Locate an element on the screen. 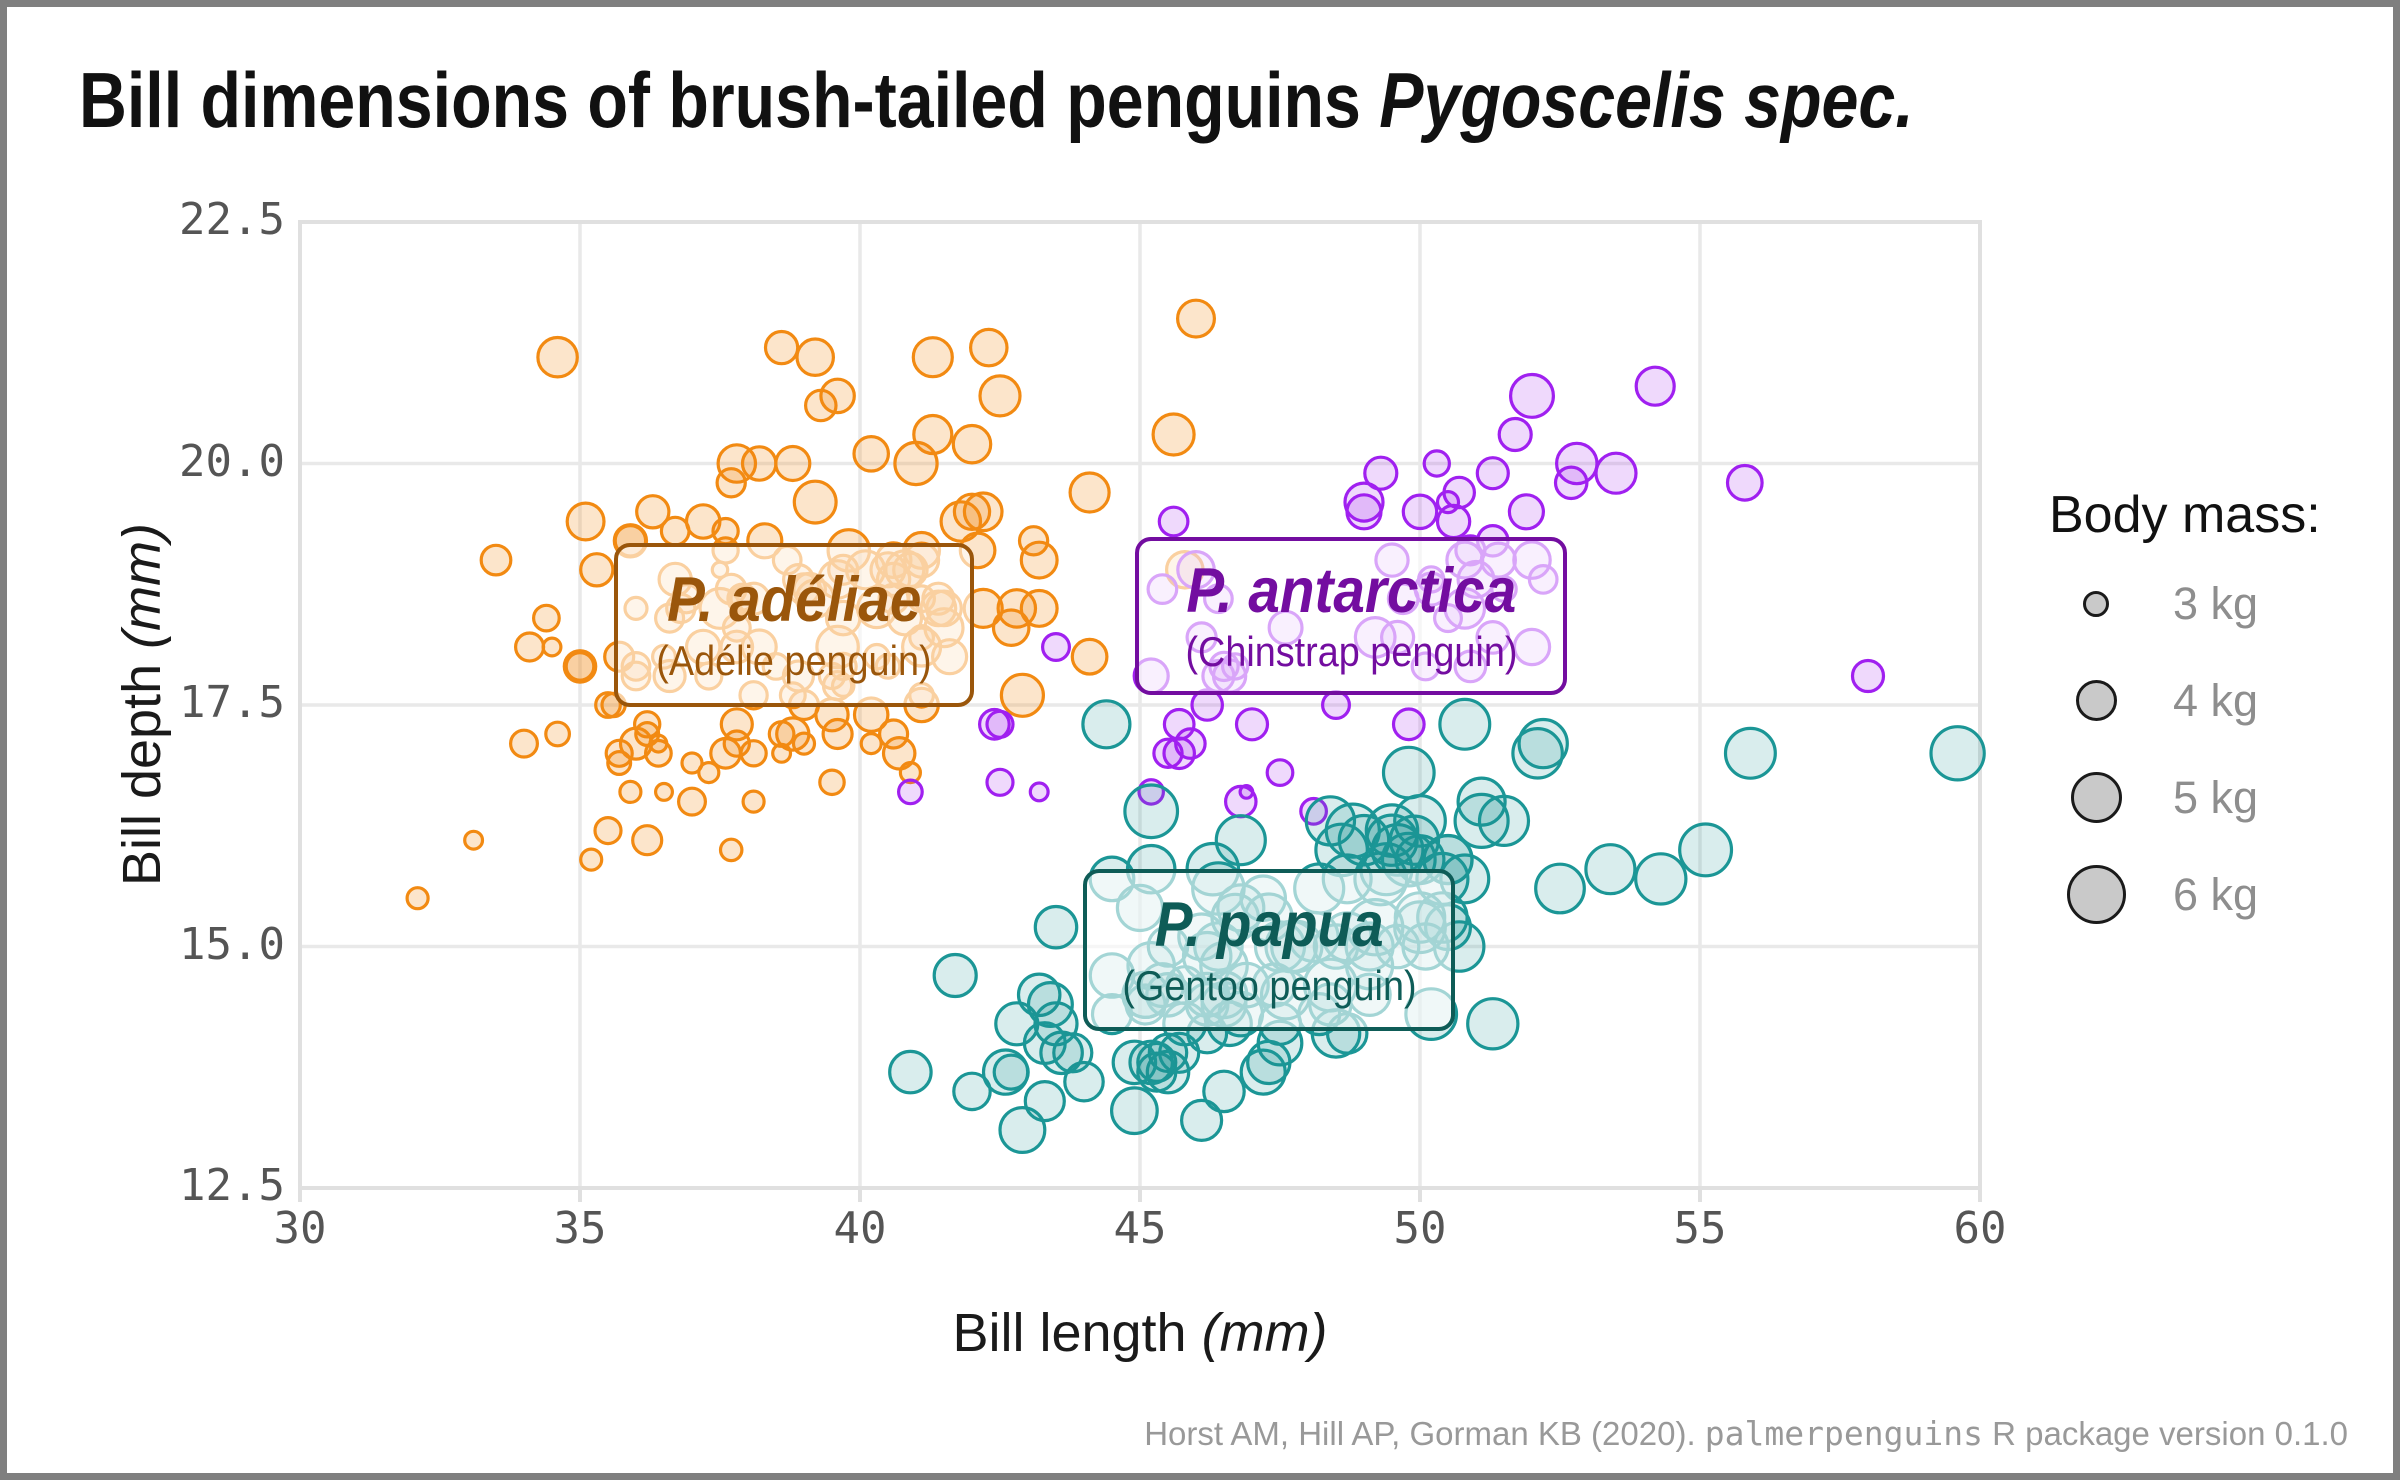 This screenshot has height=1480, width=2400. axis-tick-marks is located at coordinates (1140, 1195).